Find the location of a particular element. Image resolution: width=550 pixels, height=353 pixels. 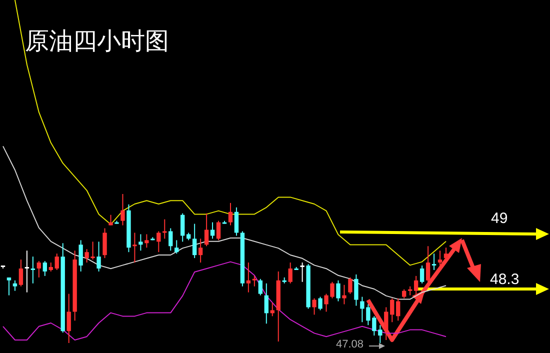

text: 49 is located at coordinates (499, 218).